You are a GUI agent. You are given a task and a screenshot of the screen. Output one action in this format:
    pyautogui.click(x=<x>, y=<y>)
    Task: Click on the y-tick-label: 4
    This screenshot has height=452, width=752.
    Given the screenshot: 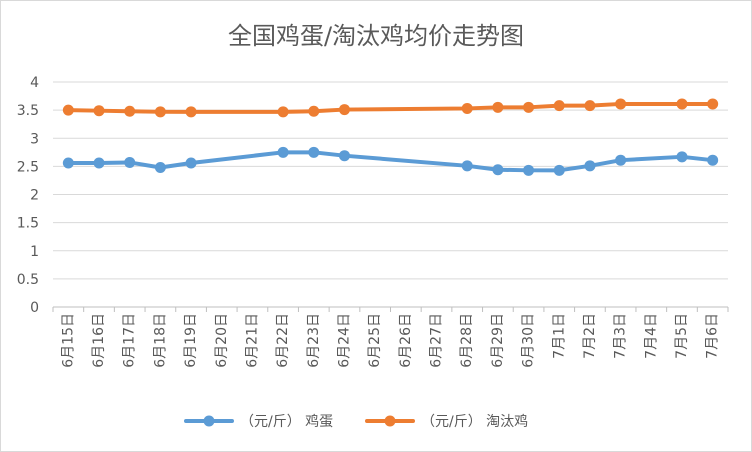 What is the action you would take?
    pyautogui.click(x=34, y=83)
    